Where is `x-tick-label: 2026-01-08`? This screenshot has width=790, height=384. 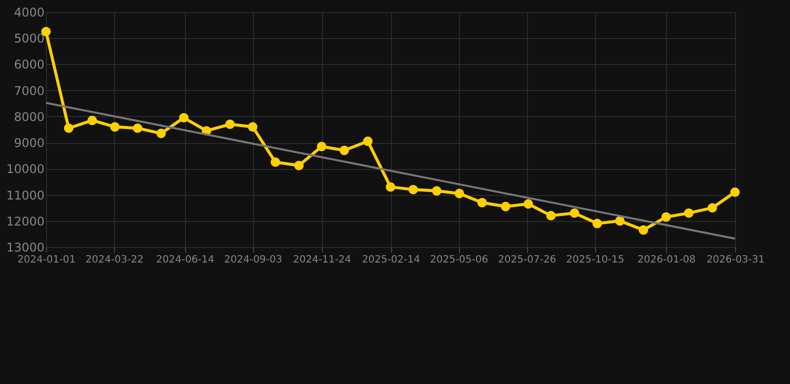 x-tick-label: 2026-01-08 is located at coordinates (667, 260).